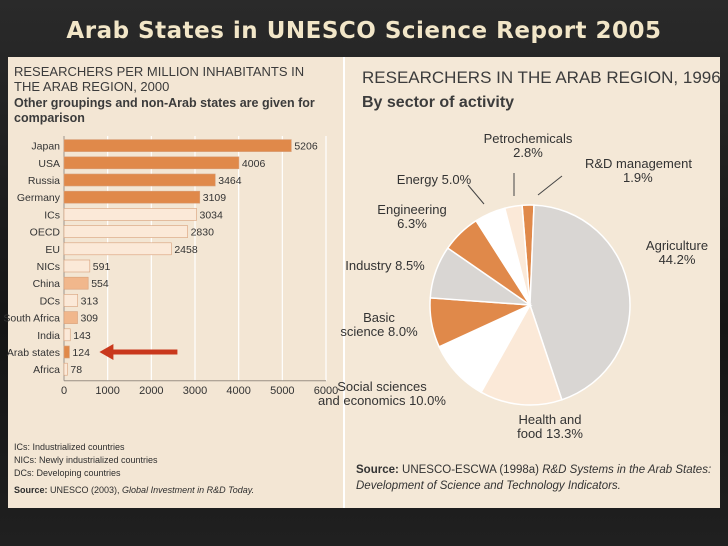 The image size is (728, 546). Describe the element at coordinates (541, 77) in the screenshot. I see `pie-chart-title: RESEARCHERS IN THE ARAB REGION, 1996` at that location.